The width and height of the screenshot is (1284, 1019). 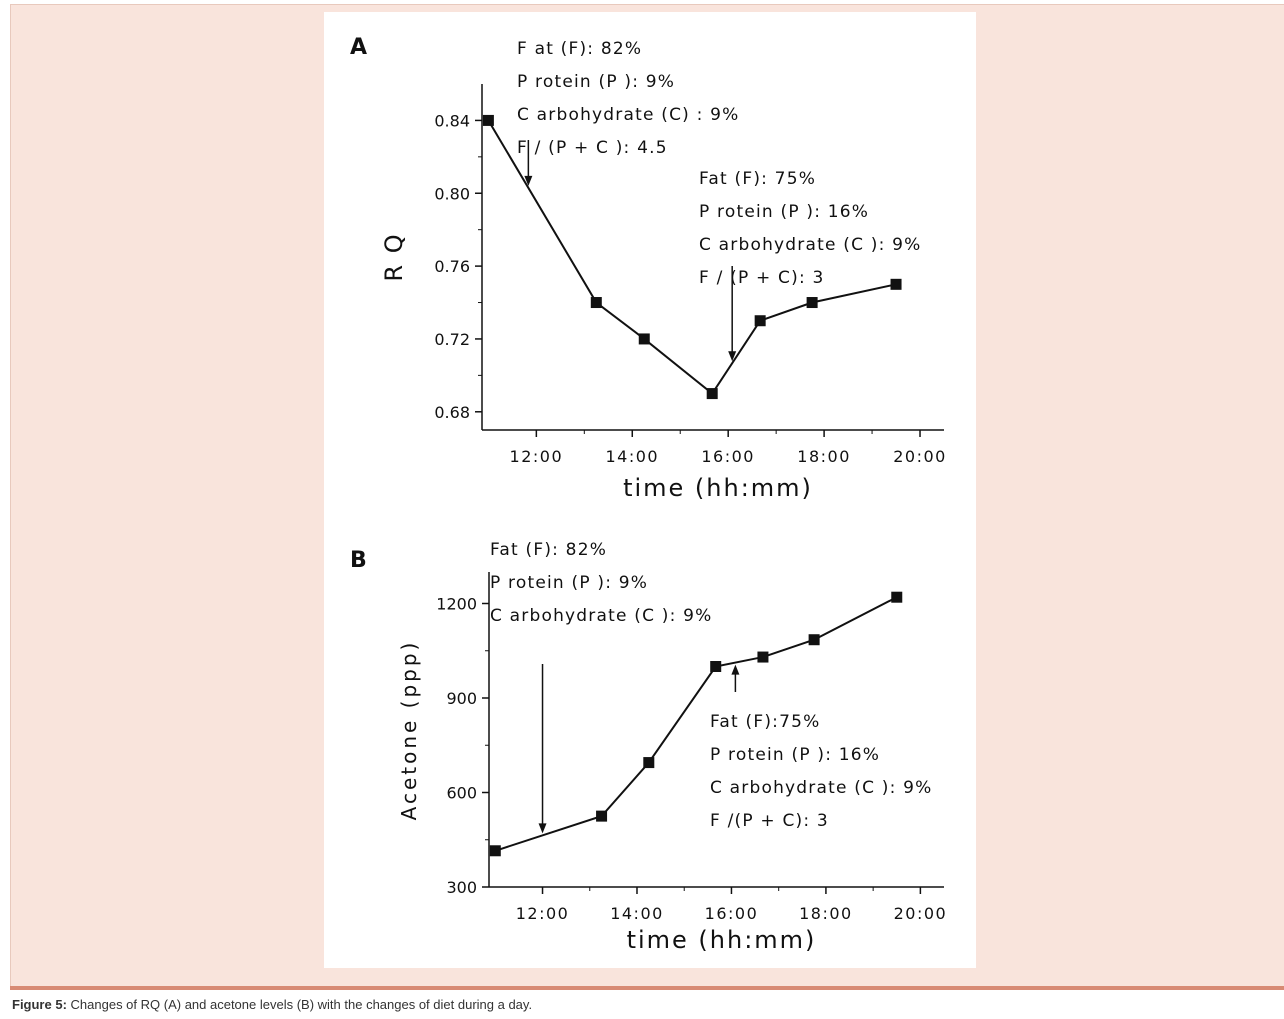 I want to click on y-axis-title: Acetone (ppp), so click(x=409, y=730).